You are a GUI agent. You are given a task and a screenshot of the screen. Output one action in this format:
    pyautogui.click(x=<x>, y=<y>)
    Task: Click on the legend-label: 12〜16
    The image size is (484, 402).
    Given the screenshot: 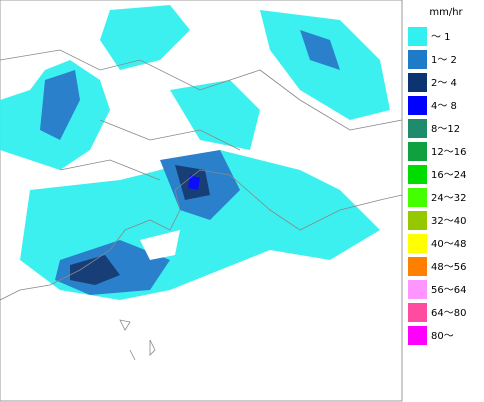 What is the action you would take?
    pyautogui.click(x=448, y=152)
    